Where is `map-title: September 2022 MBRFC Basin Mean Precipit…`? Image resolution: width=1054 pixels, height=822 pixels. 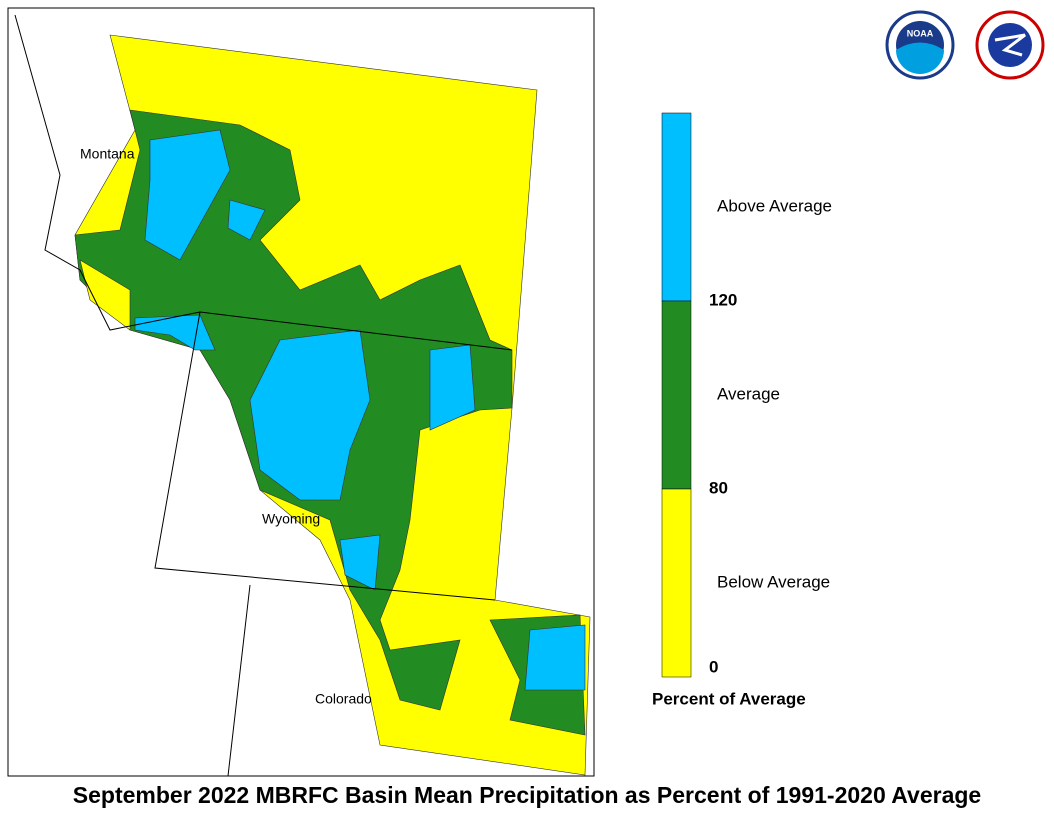 map-title: September 2022 MBRFC Basin Mean Precipit… is located at coordinates (527, 795).